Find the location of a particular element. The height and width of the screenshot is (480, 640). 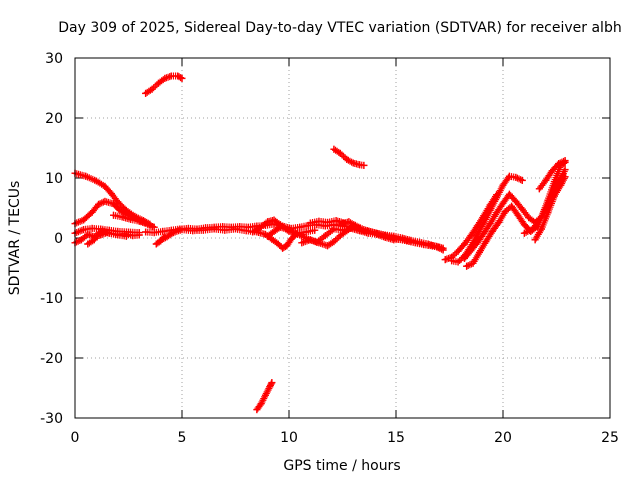

series-track-x is located at coordinates (552, 175).